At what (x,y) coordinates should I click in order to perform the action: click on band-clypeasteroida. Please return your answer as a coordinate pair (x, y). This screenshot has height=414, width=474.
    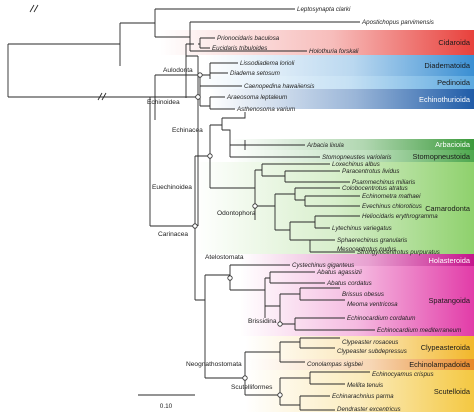
    Looking at the image, I should click on (359, 347).